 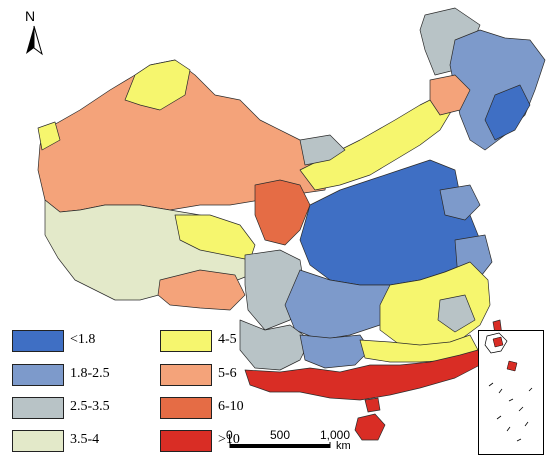 I want to click on legend-label: 2.5-3.5, so click(x=90, y=406).